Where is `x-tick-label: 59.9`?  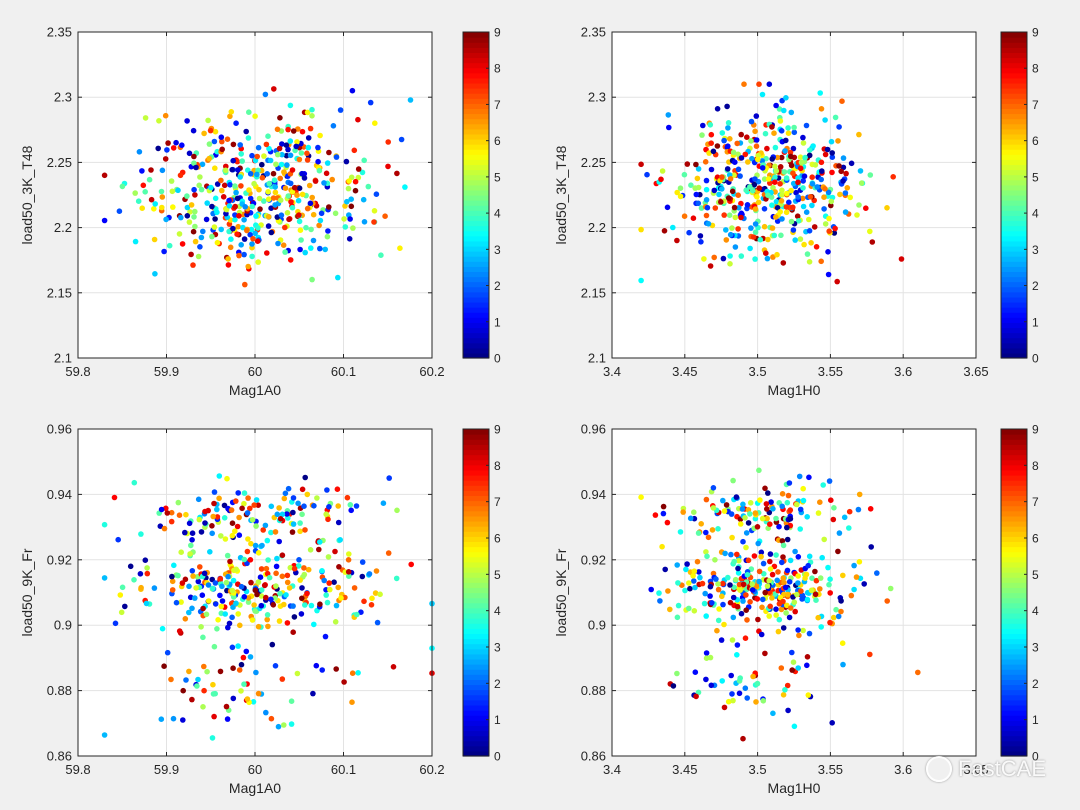 x-tick-label: 59.9 is located at coordinates (166, 371).